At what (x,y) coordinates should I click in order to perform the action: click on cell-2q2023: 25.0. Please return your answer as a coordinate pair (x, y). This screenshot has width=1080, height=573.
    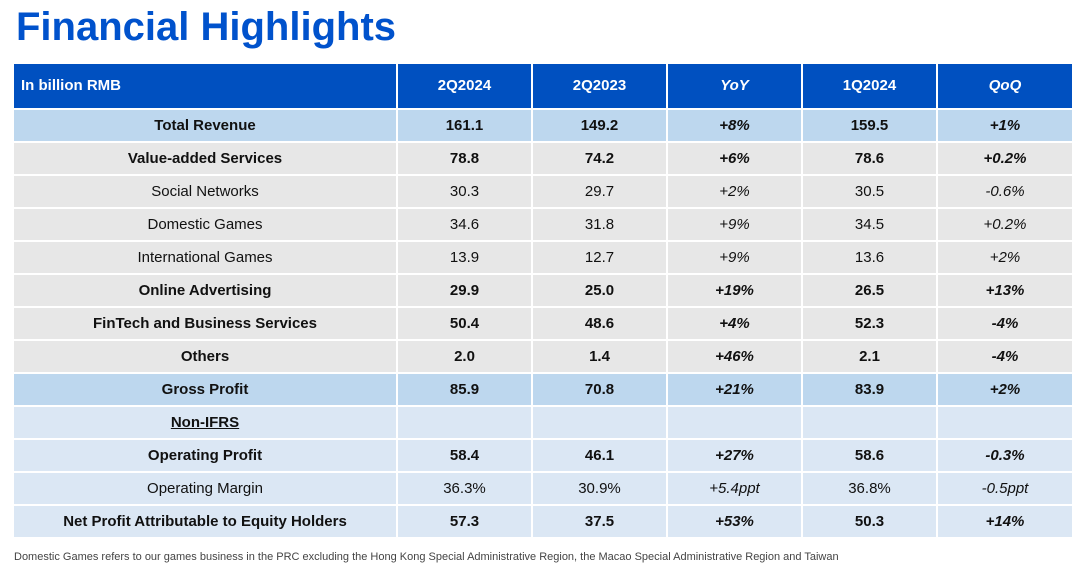
    Looking at the image, I should click on (599, 290).